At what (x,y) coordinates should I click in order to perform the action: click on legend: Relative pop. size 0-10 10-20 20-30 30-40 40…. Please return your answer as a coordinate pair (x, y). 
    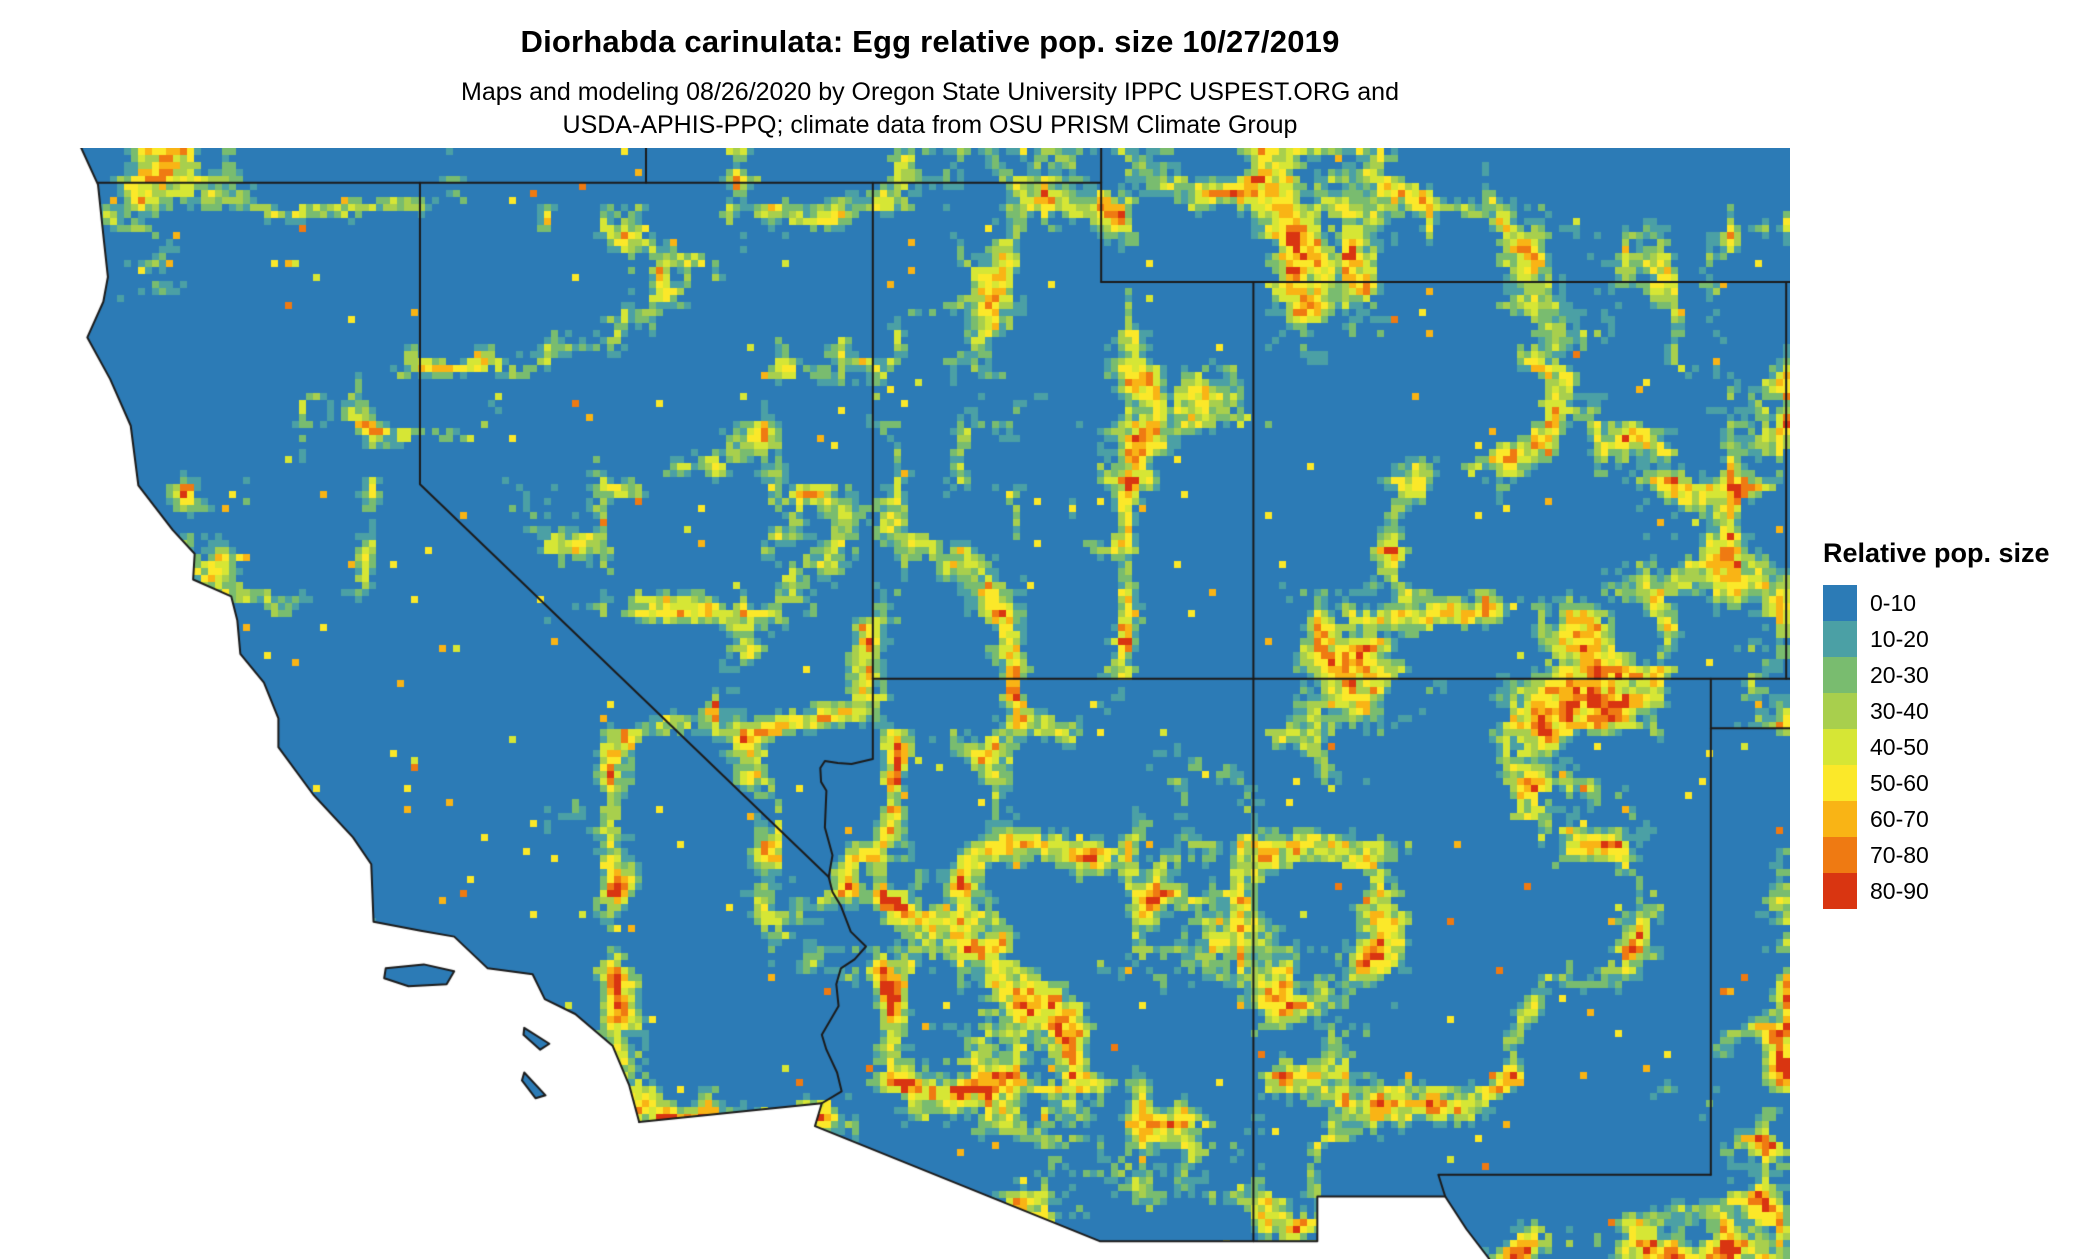
    Looking at the image, I should click on (1936, 723).